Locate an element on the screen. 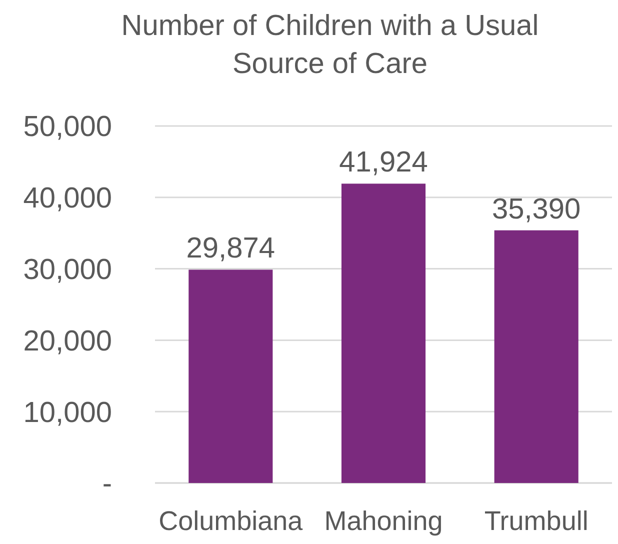 This screenshot has height=544, width=618. data-label: 41,924 is located at coordinates (383, 162).